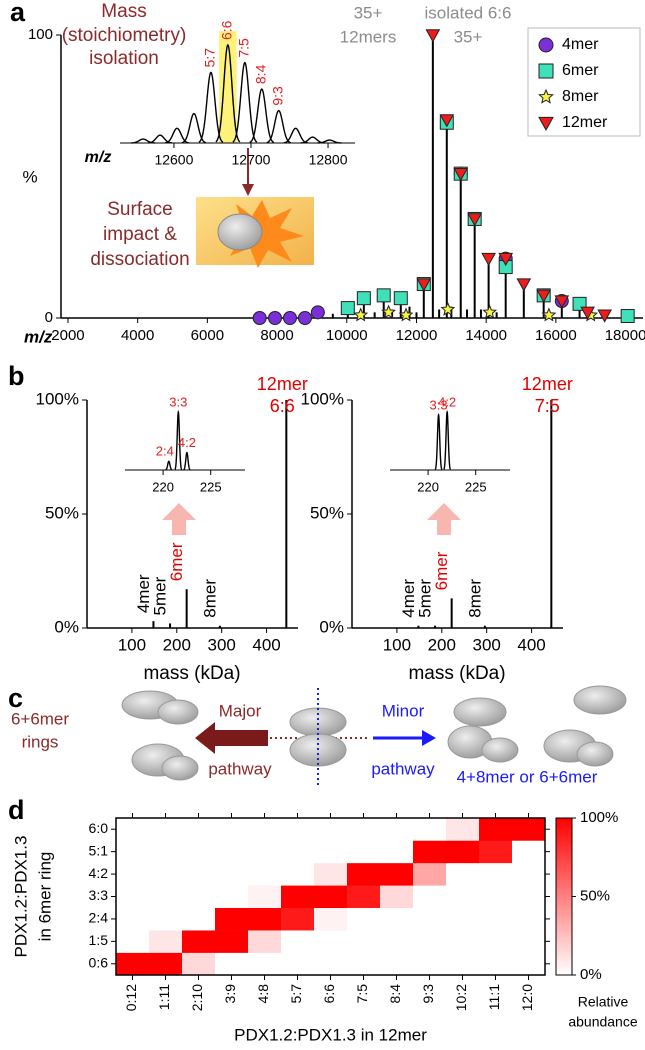 The image size is (645, 1050). Describe the element at coordinates (40, 718) in the screenshot. I see `diagram-label: 6+6mer` at that location.